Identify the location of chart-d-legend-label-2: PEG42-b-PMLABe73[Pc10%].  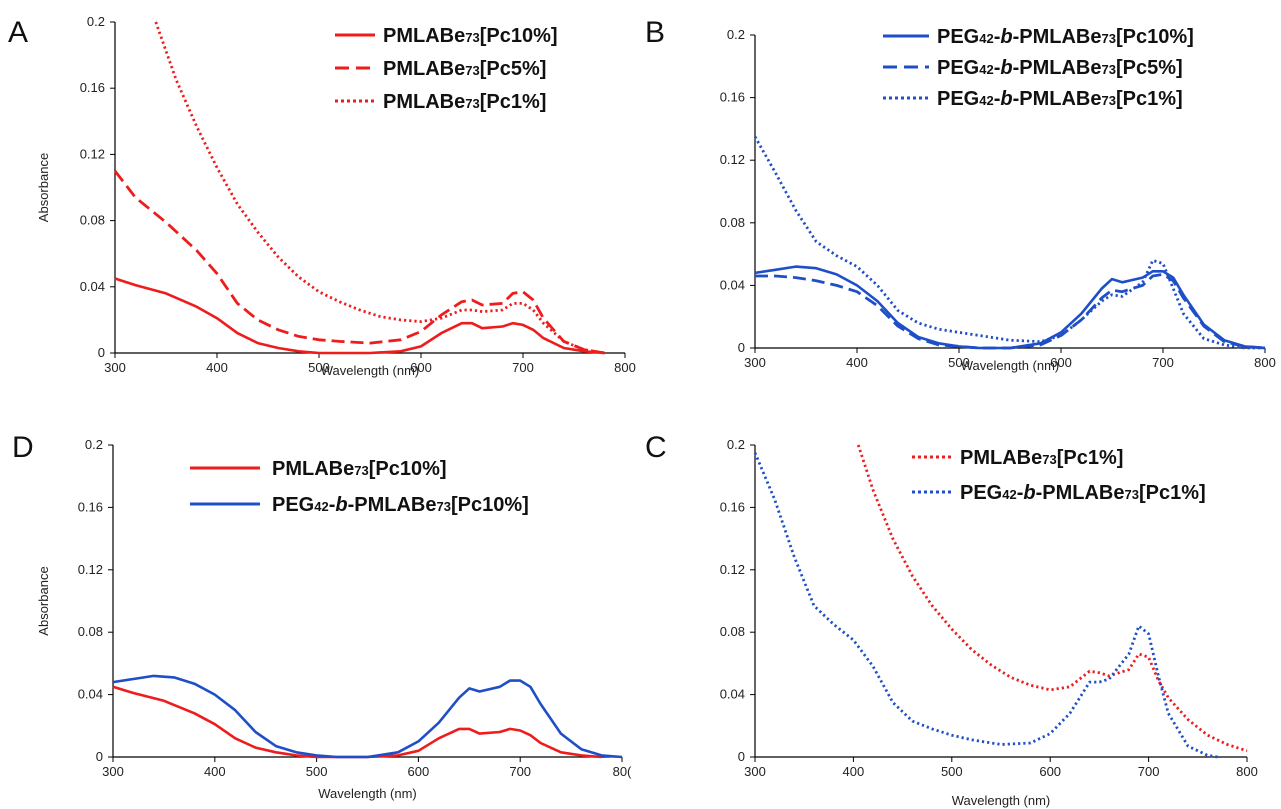
(400, 505).